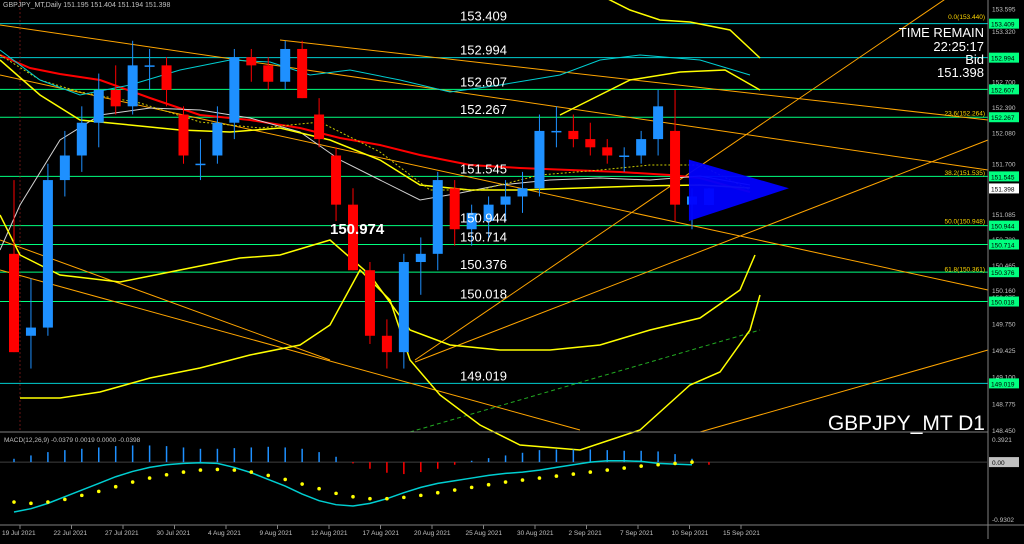  Describe the element at coordinates (1004, 378) in the screenshot. I see `price-tick: 149.100` at that location.